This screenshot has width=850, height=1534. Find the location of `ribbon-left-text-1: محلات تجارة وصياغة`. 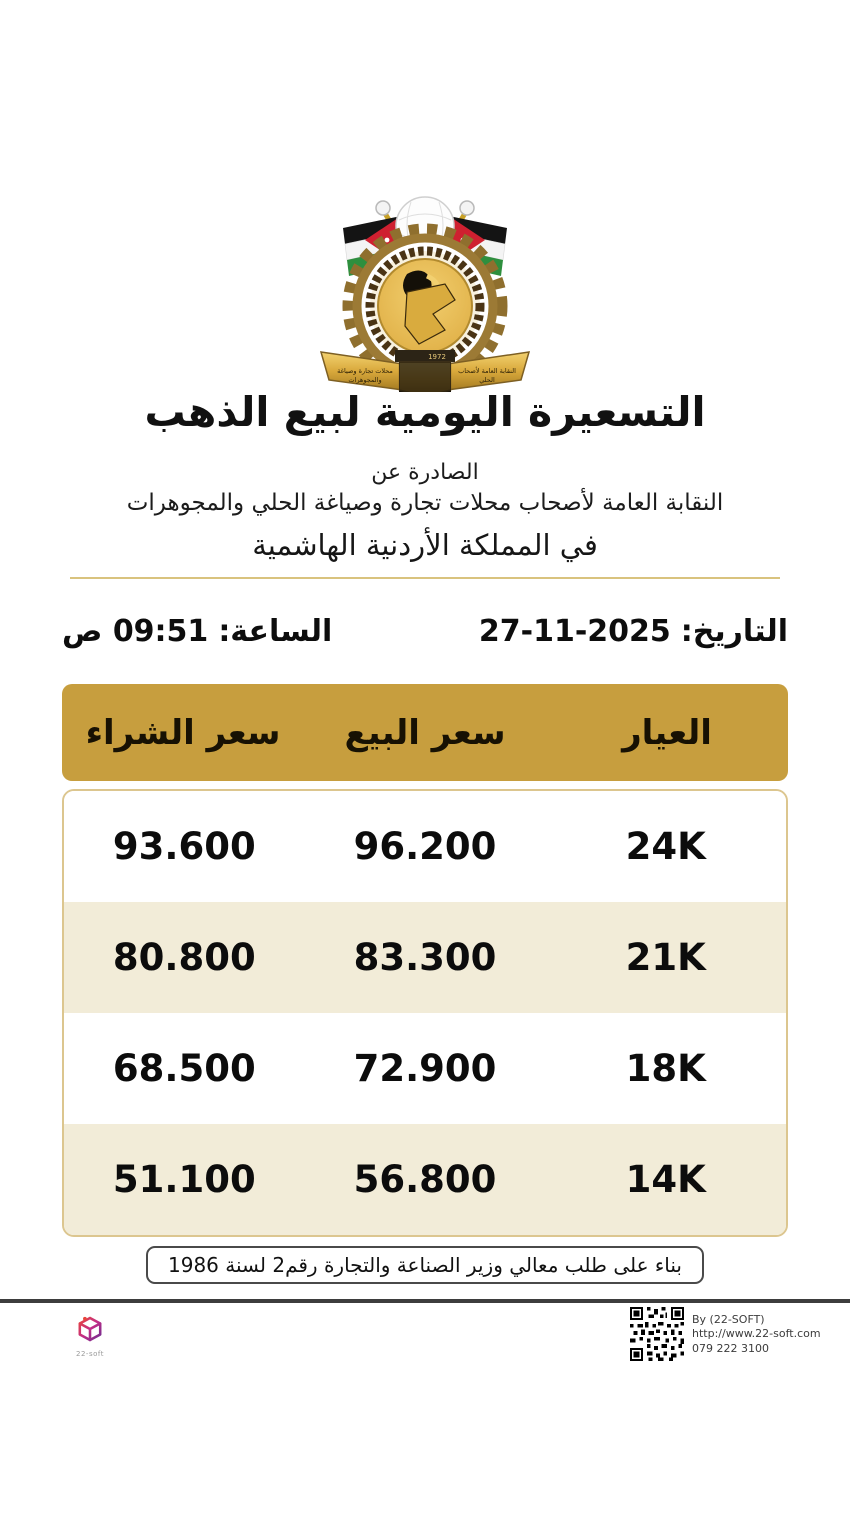

ribbon-left-text-1: محلات تجارة وصياغة is located at coordinates (365, 371).